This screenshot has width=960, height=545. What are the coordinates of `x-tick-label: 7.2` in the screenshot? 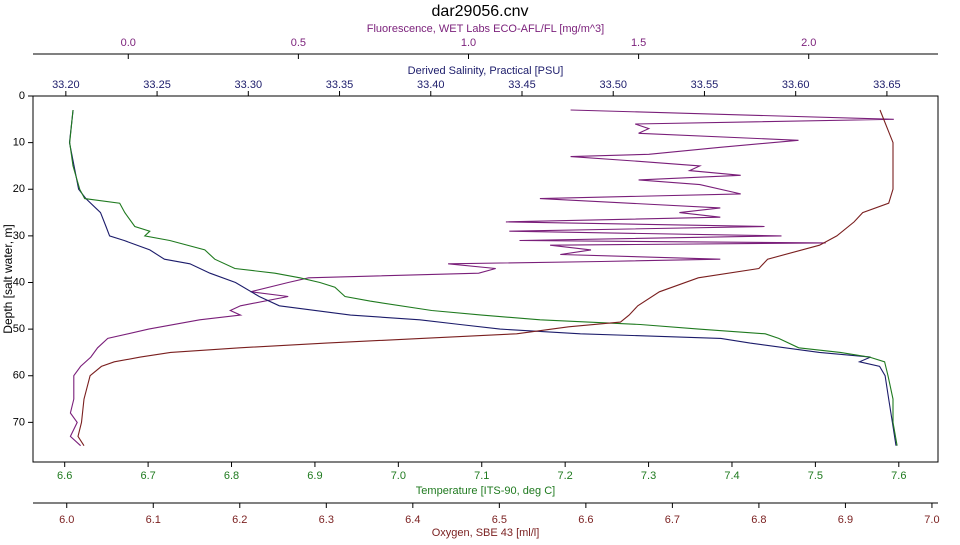 It's located at (565, 476).